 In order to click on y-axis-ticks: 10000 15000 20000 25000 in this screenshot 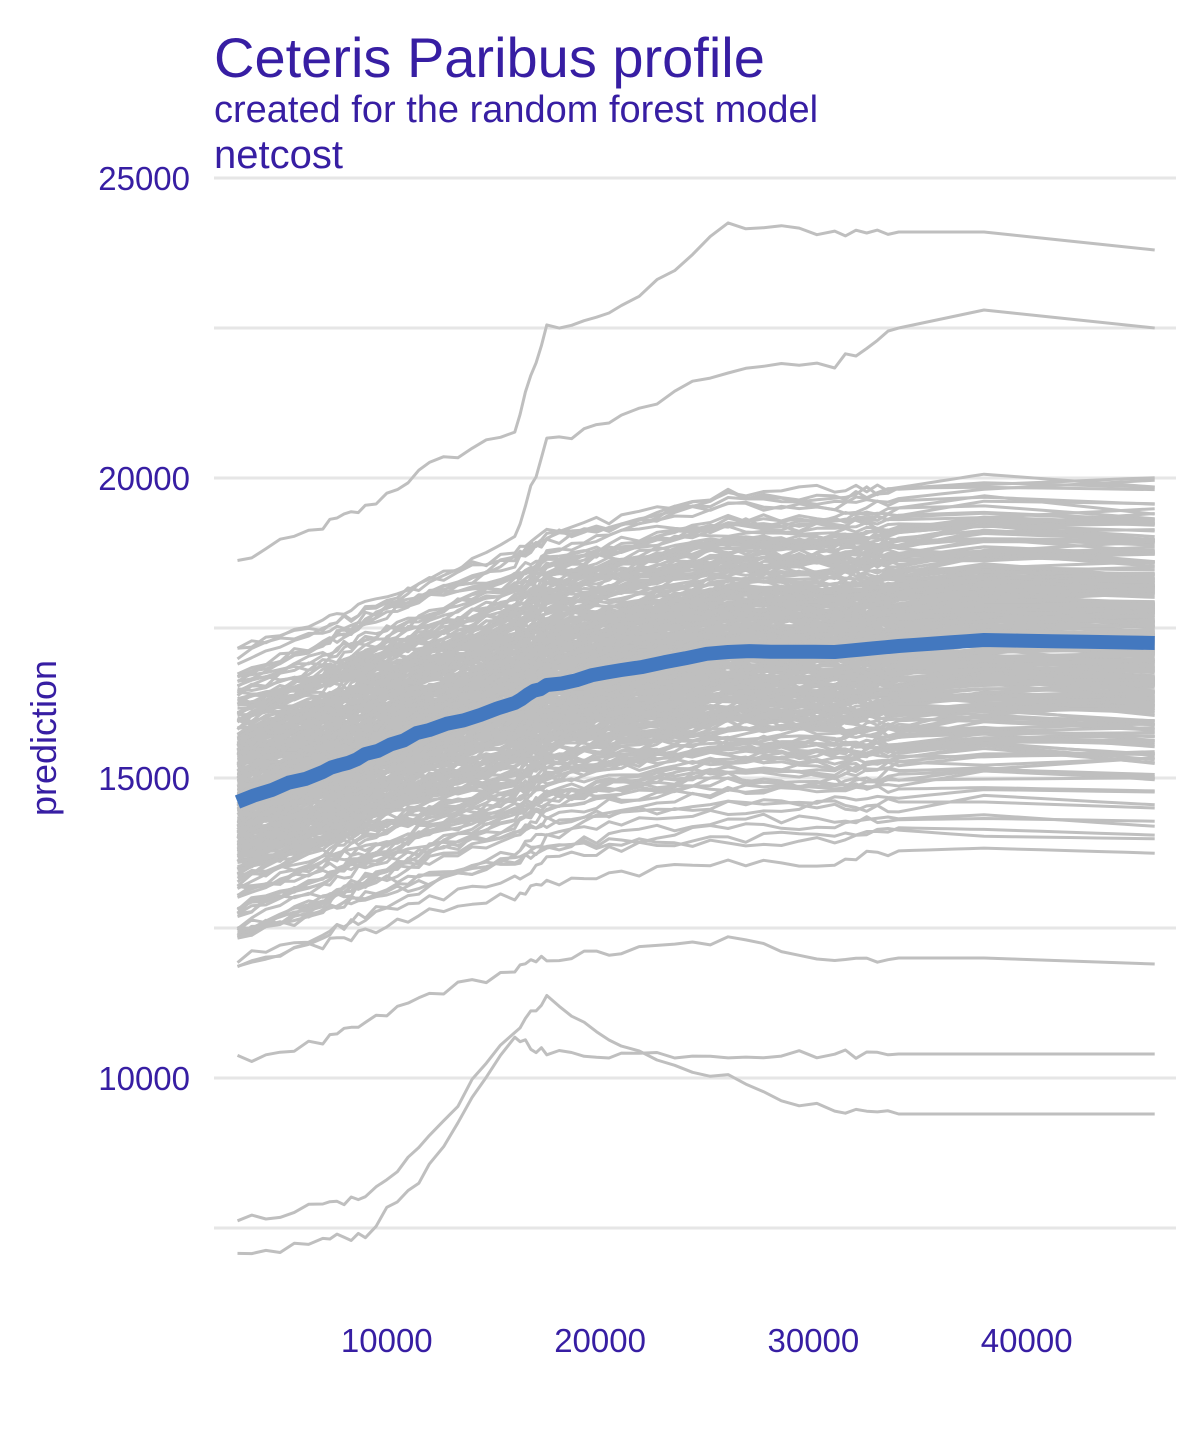, I will do `click(144, 628)`.